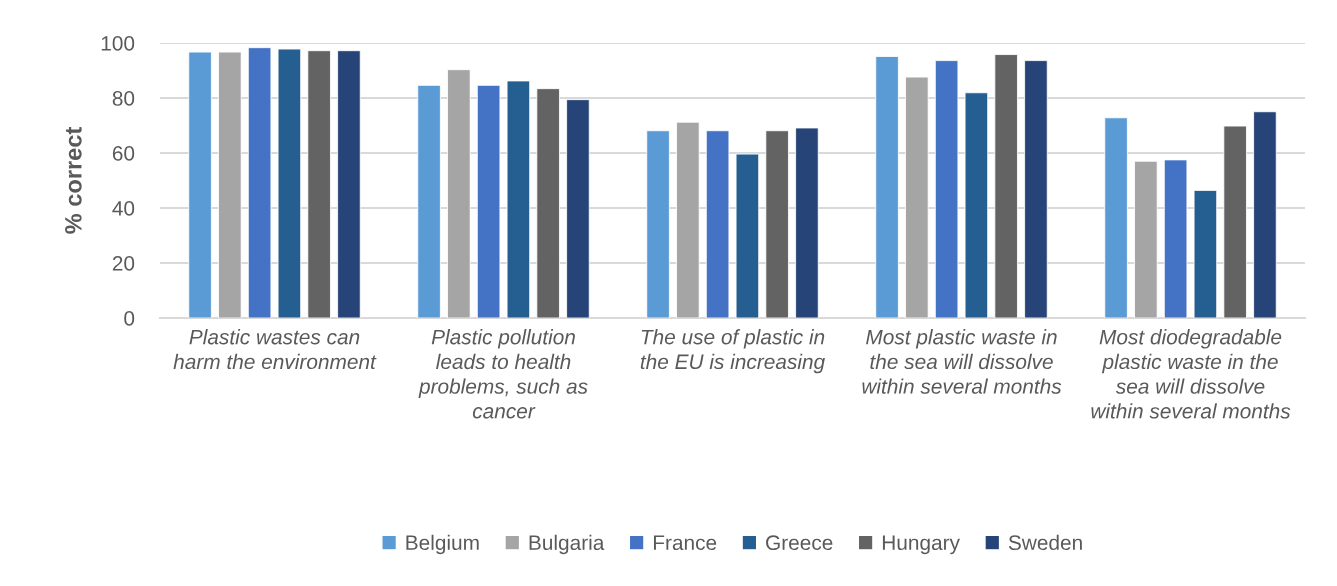 The height and width of the screenshot is (586, 1337). What do you see at coordinates (1045, 542) in the screenshot?
I see `legend-label: Sweden` at bounding box center [1045, 542].